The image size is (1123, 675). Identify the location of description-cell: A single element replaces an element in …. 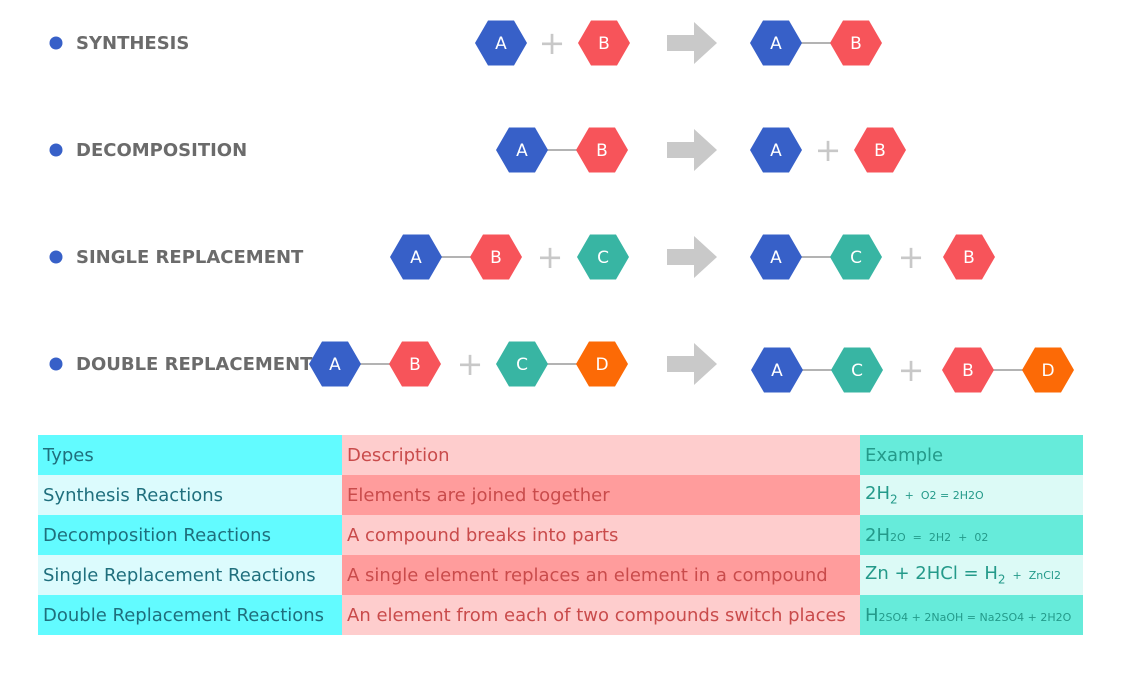
(601, 575).